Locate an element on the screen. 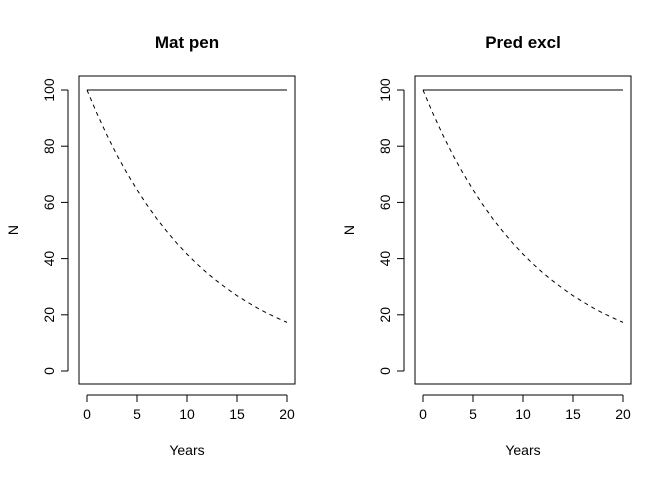  chart-title: Mat pen is located at coordinates (187, 42).